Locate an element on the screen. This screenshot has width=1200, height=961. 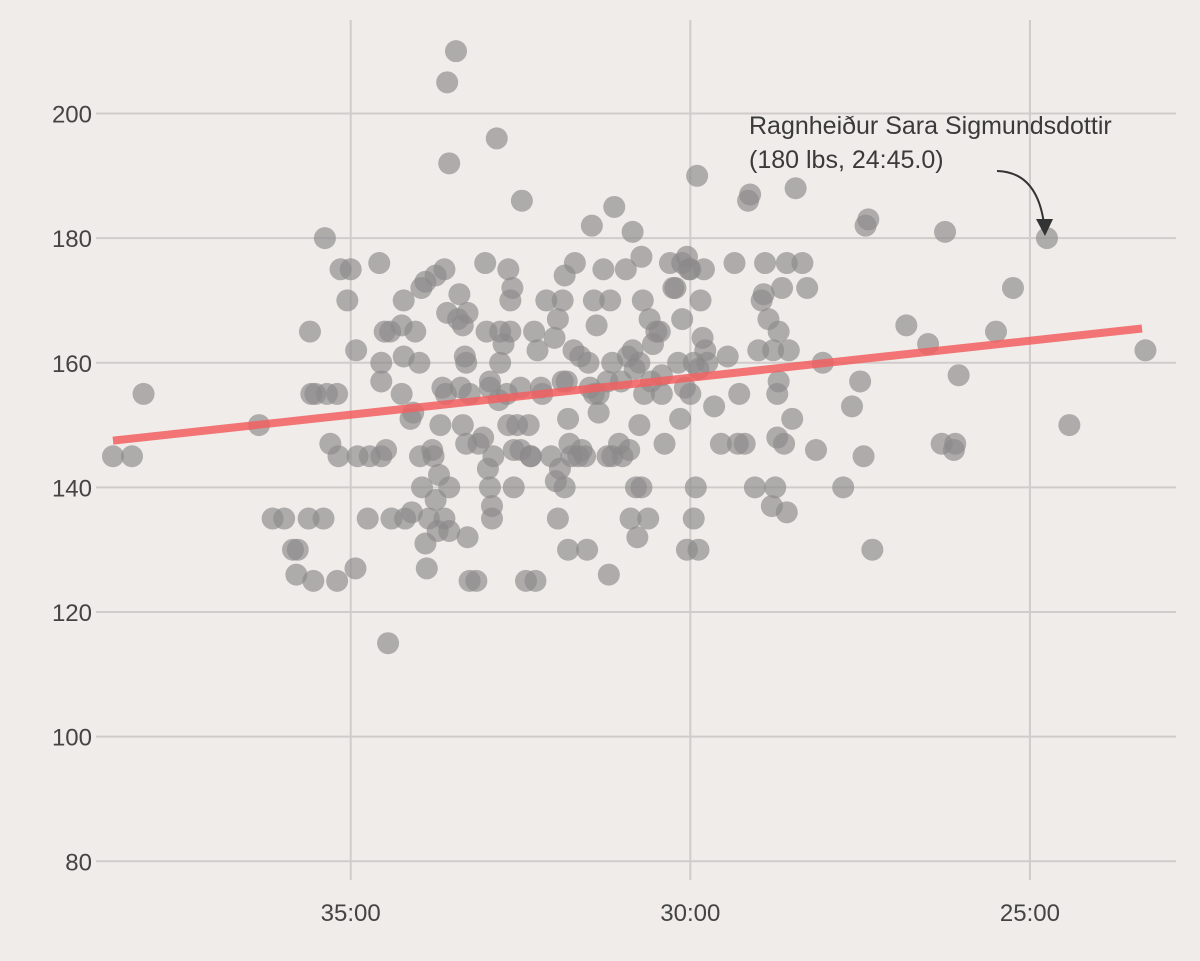
annotation-arrowhead is located at coordinates (1044, 227).